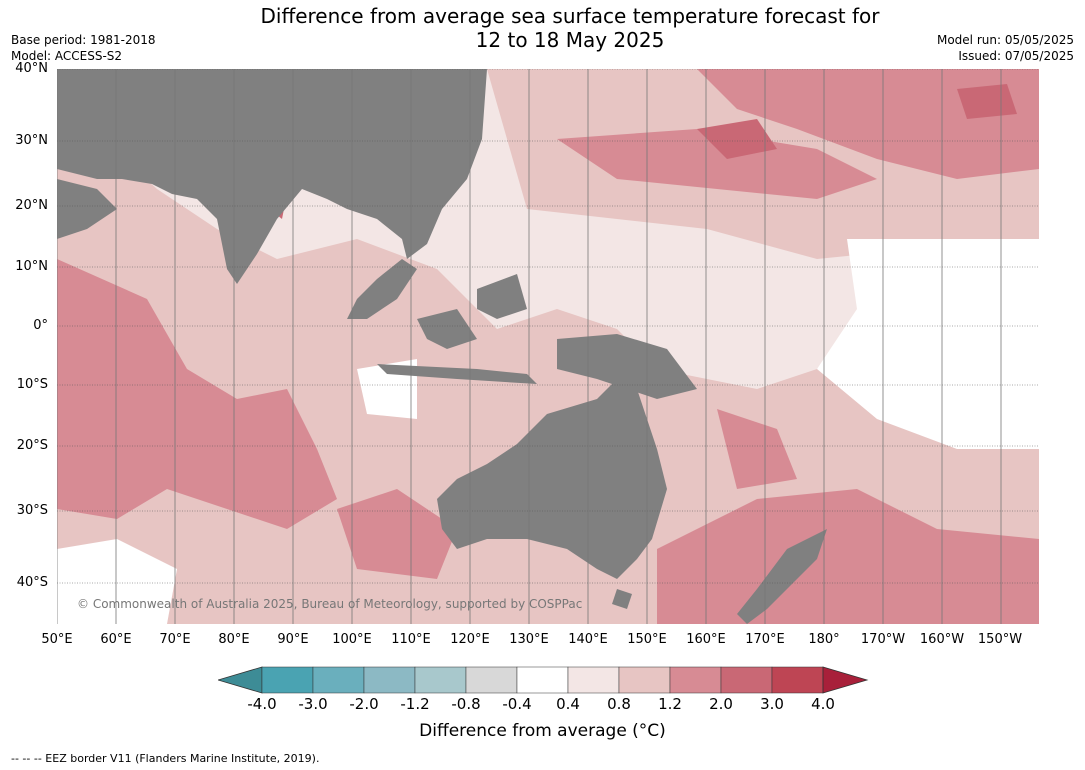  I want to click on lon-label: 60°E, so click(116, 639).